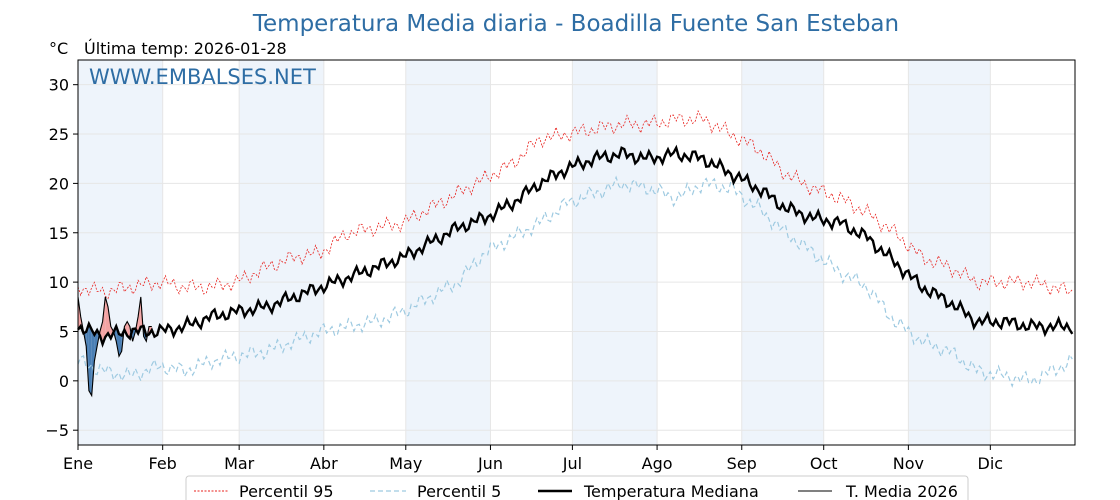 This screenshot has height=500, width=1120. What do you see at coordinates (64, 381) in the screenshot?
I see `y-tick-label: 0` at bounding box center [64, 381].